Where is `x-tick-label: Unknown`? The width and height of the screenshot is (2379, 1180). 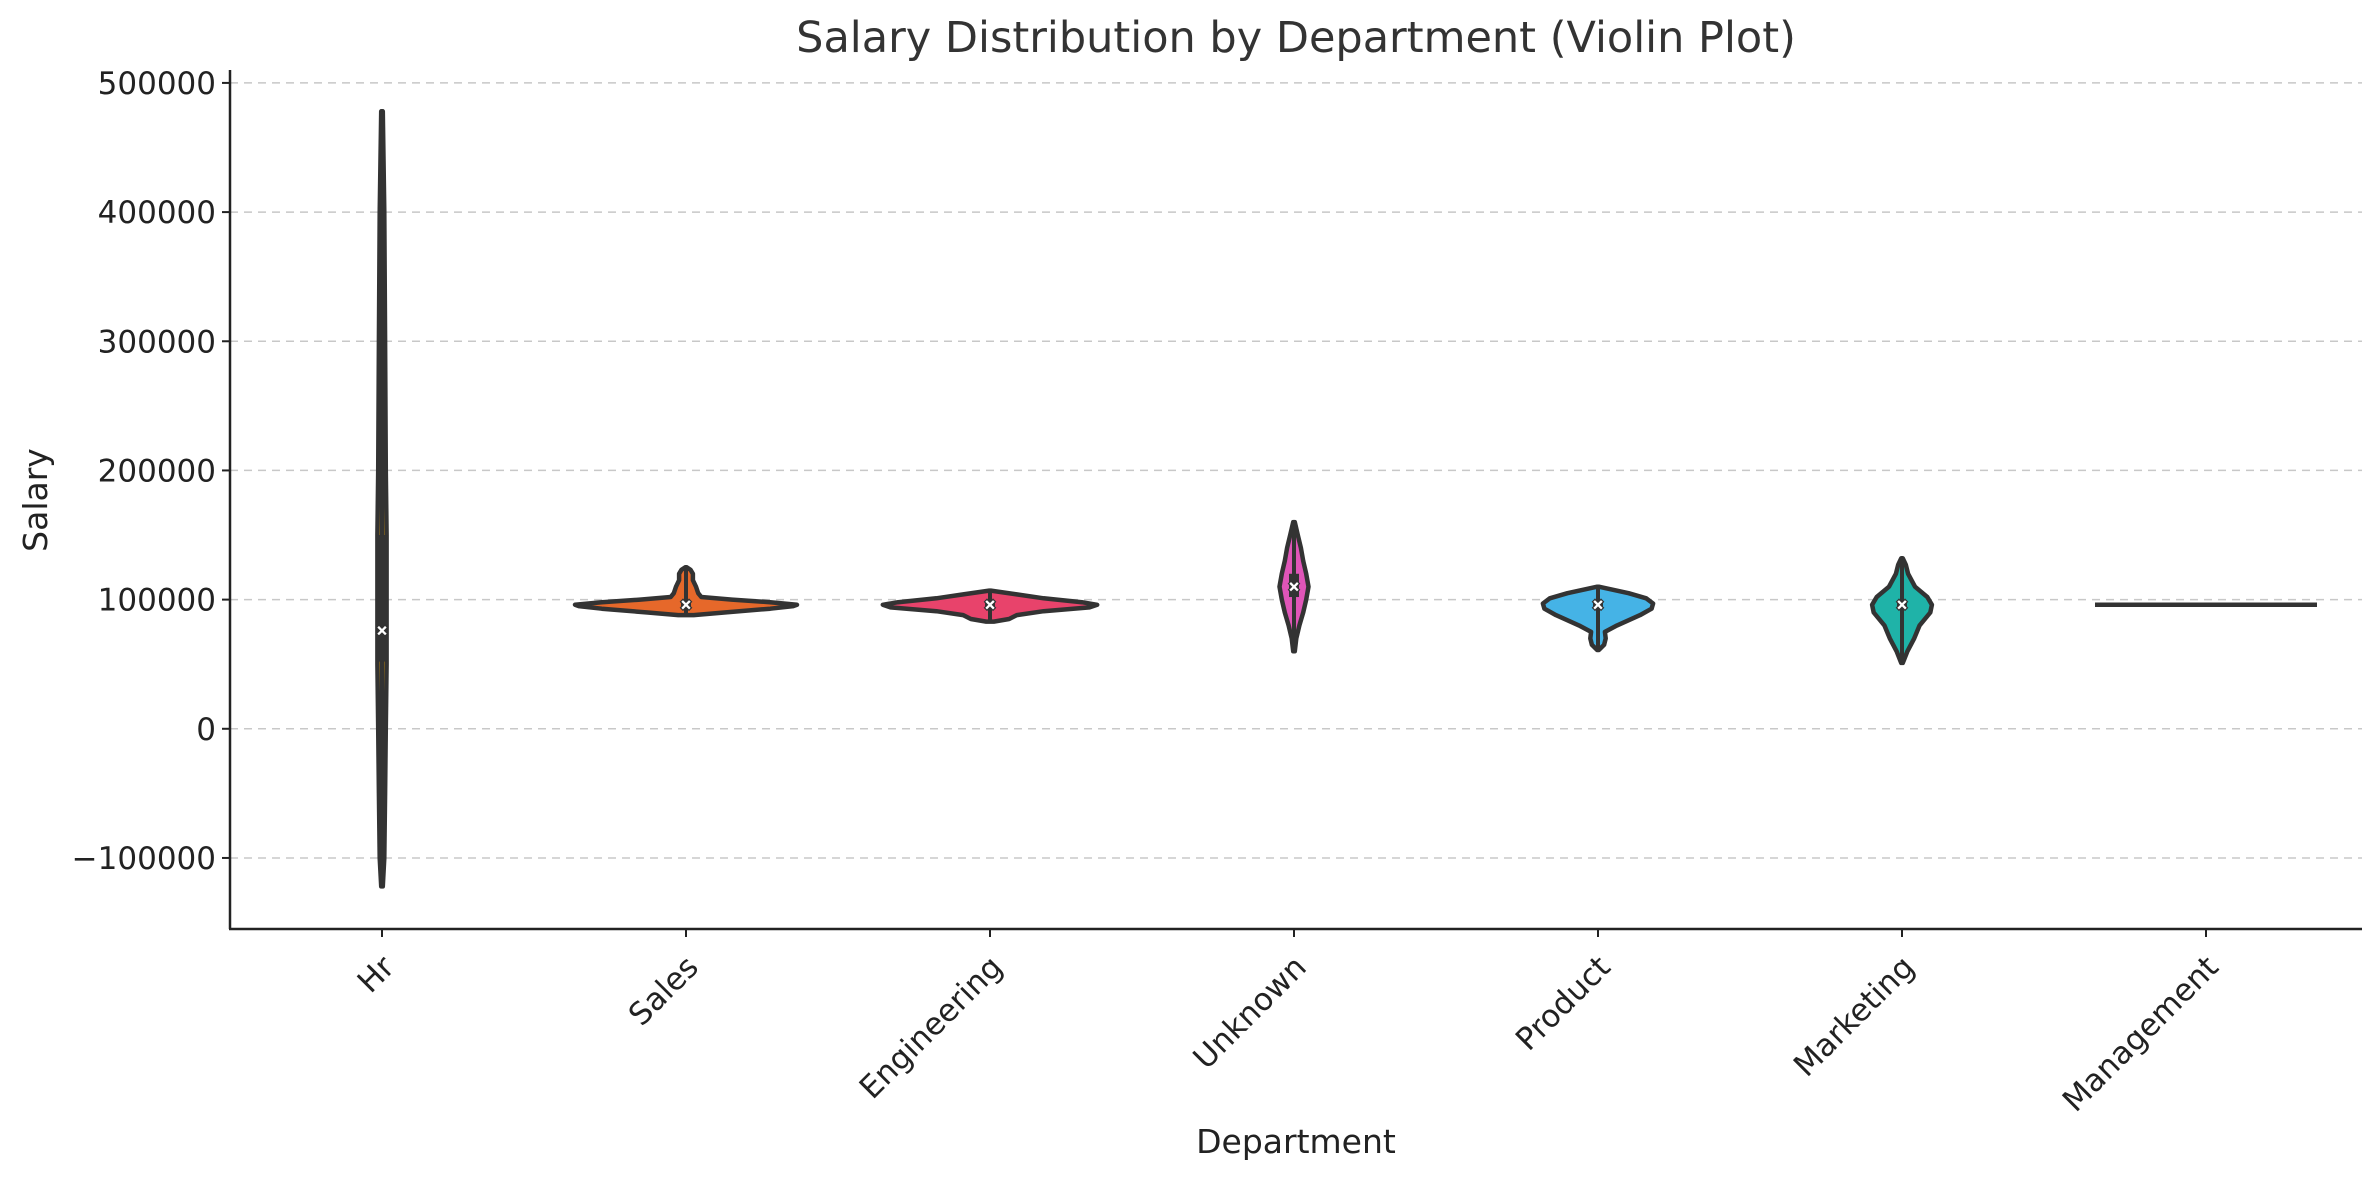 x-tick-label: Unknown is located at coordinates (1249, 1012).